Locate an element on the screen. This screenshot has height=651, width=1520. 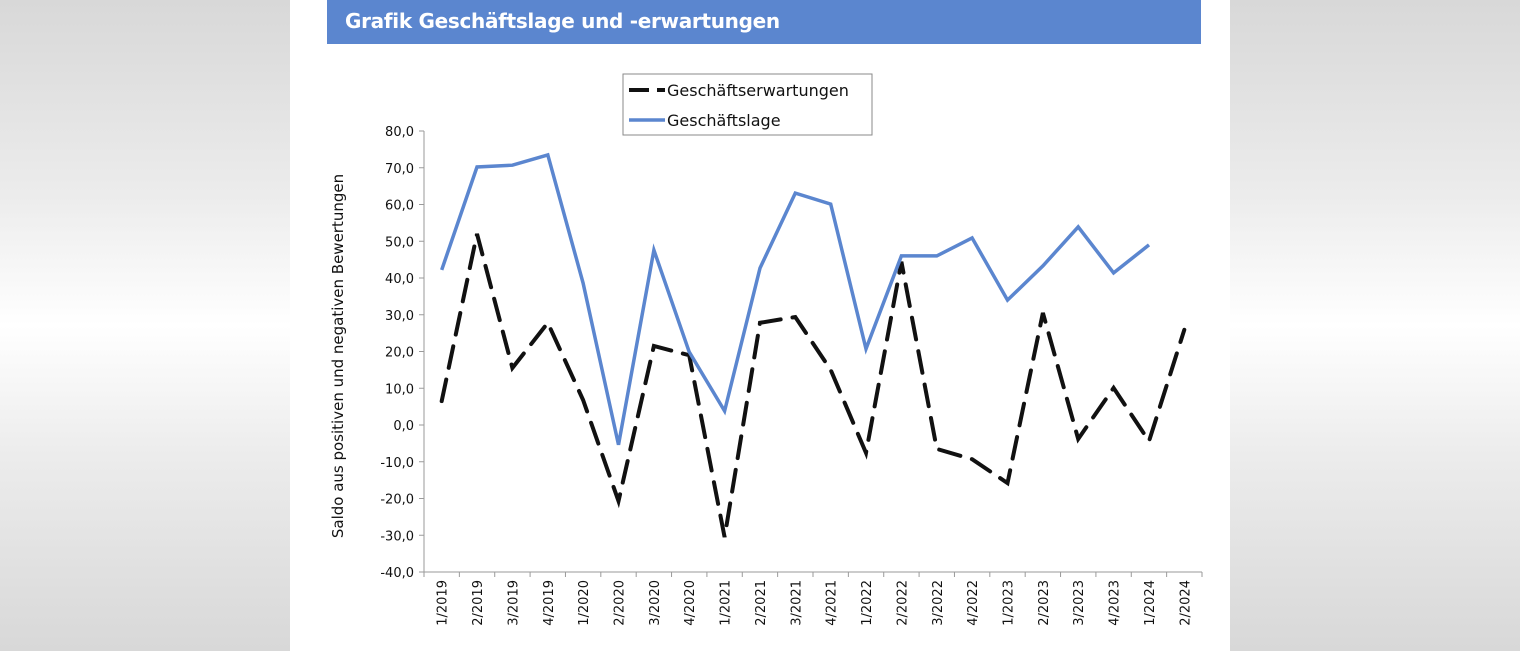
y-tick-label: -30,0 is located at coordinates (397, 536).